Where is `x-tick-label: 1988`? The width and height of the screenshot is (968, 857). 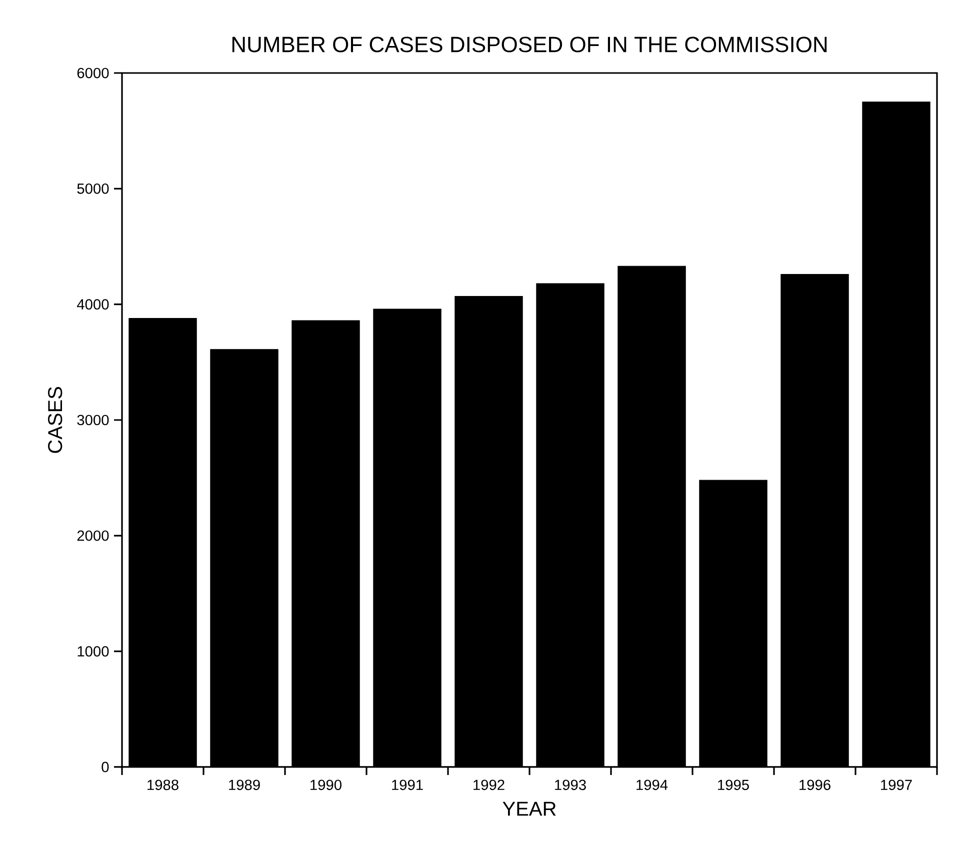
x-tick-label: 1988 is located at coordinates (163, 785).